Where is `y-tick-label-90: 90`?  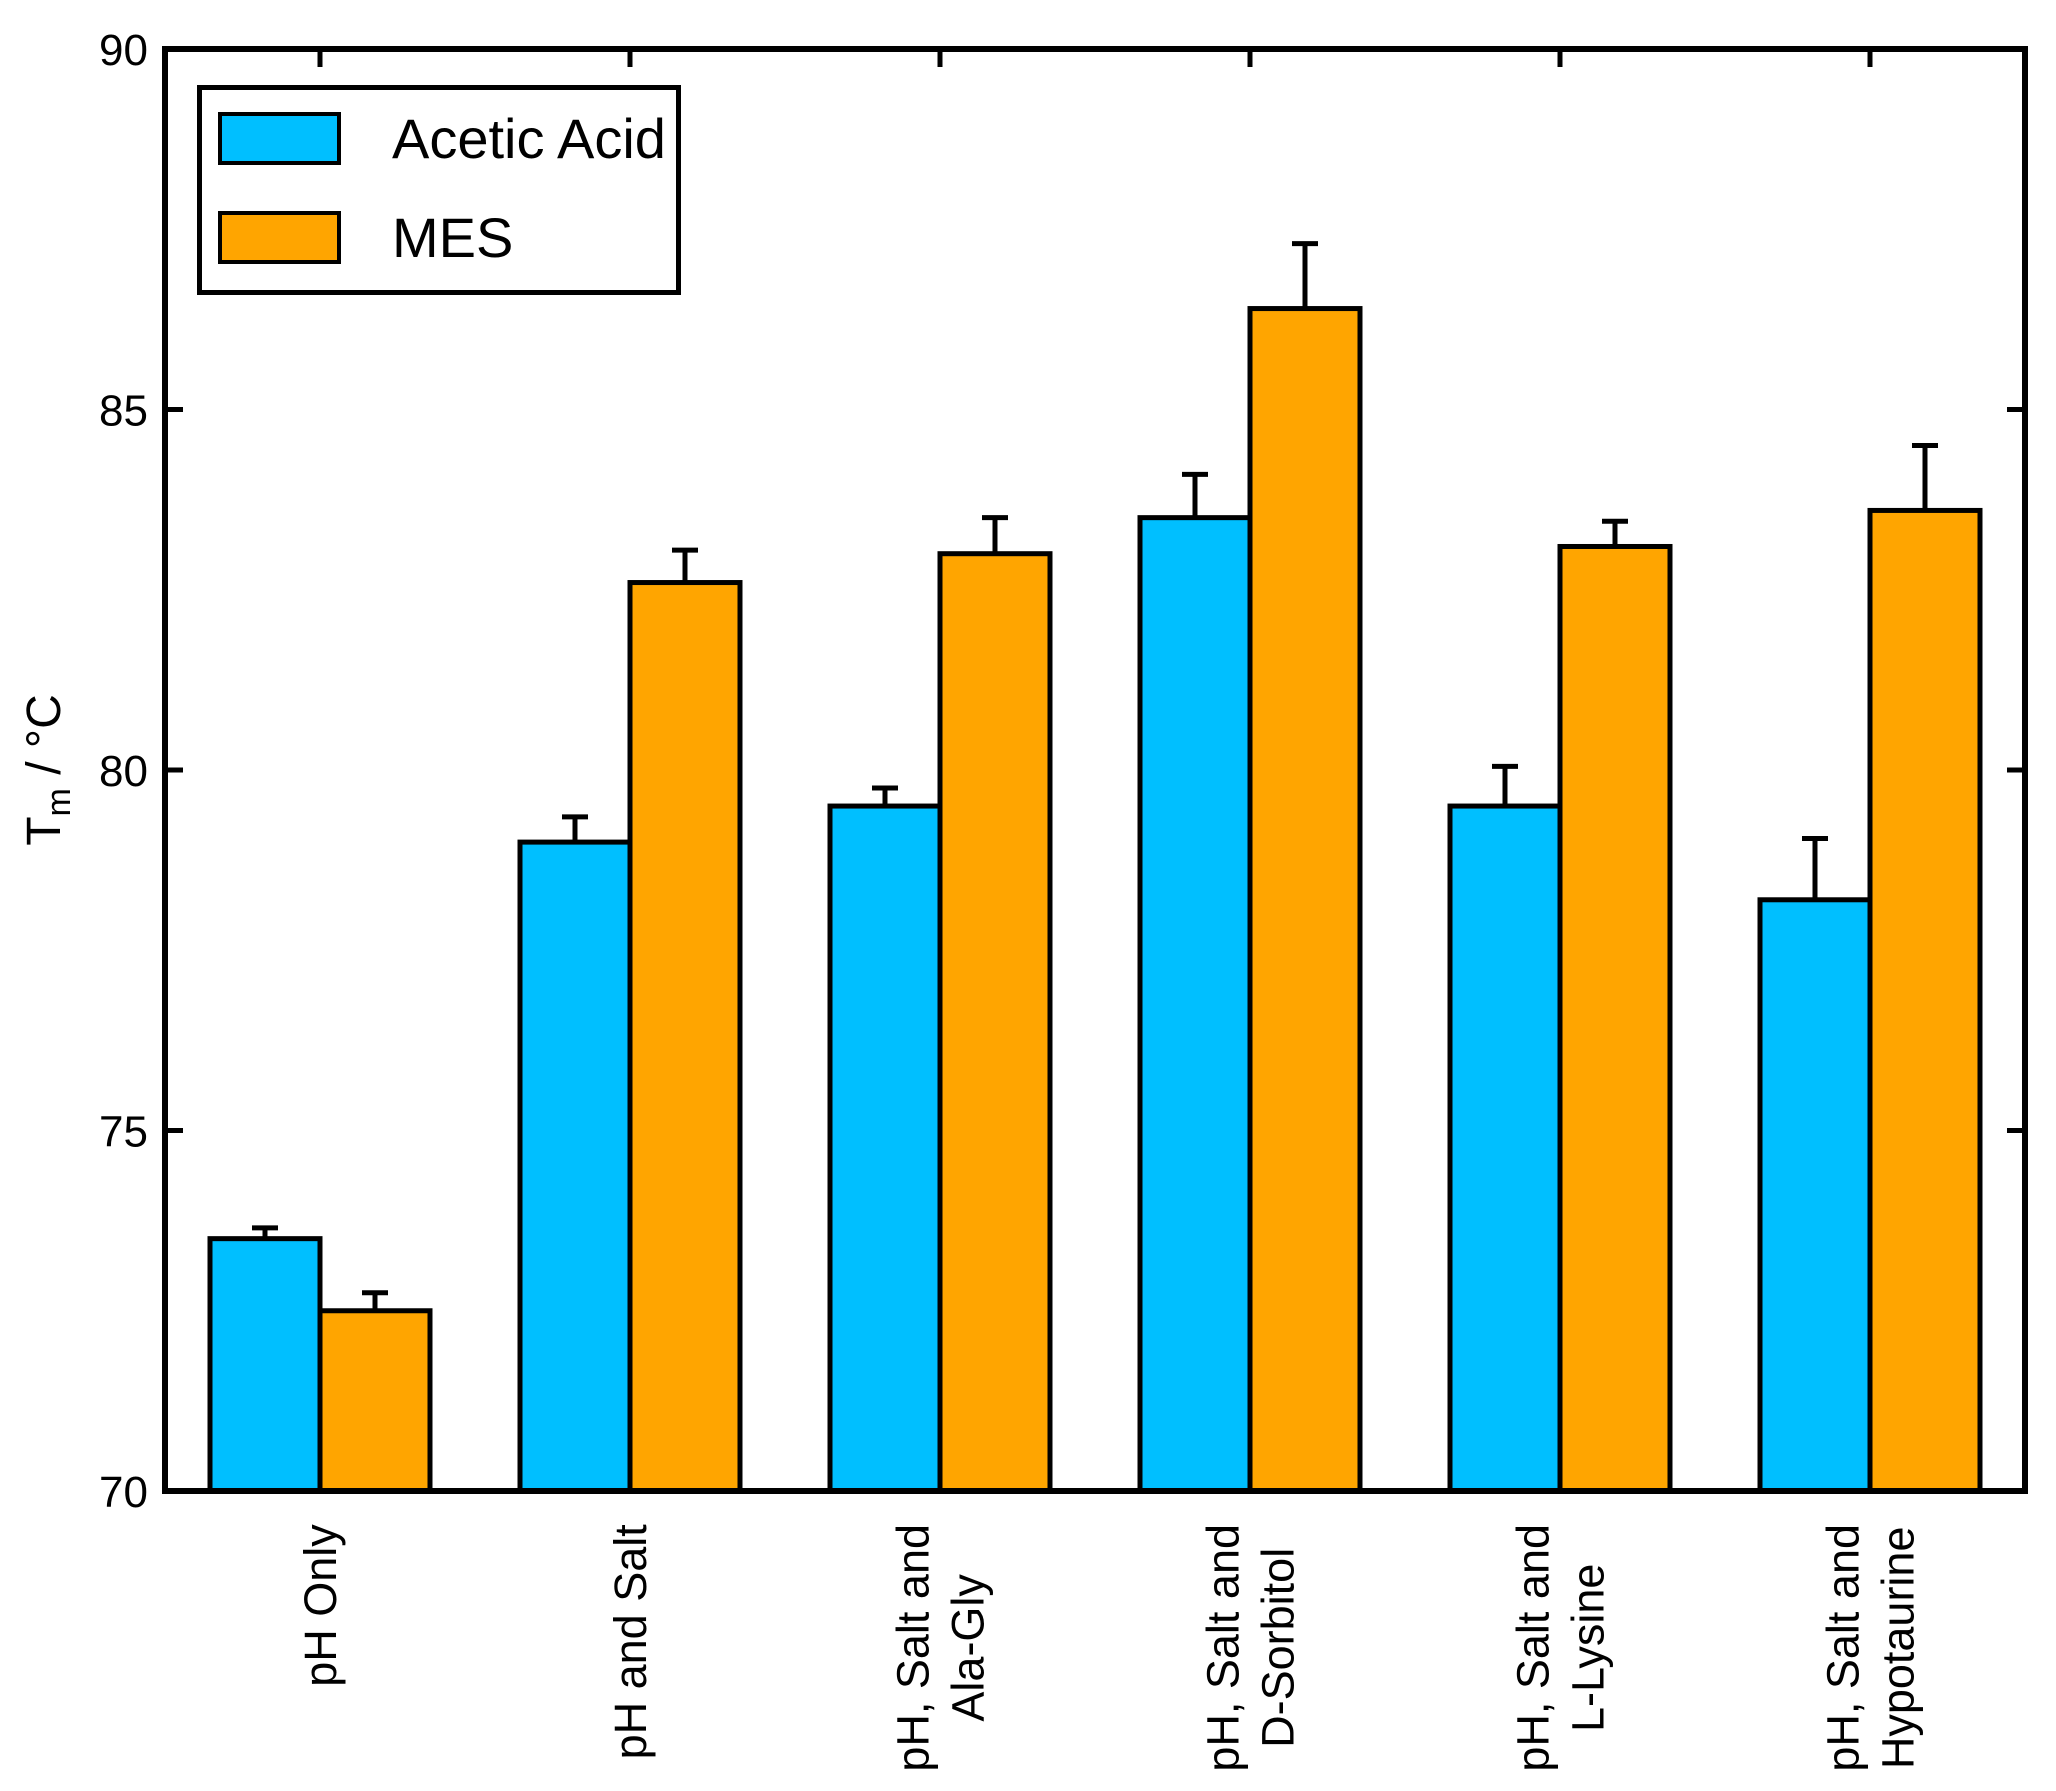
y-tick-label-90: 90 is located at coordinates (123, 50).